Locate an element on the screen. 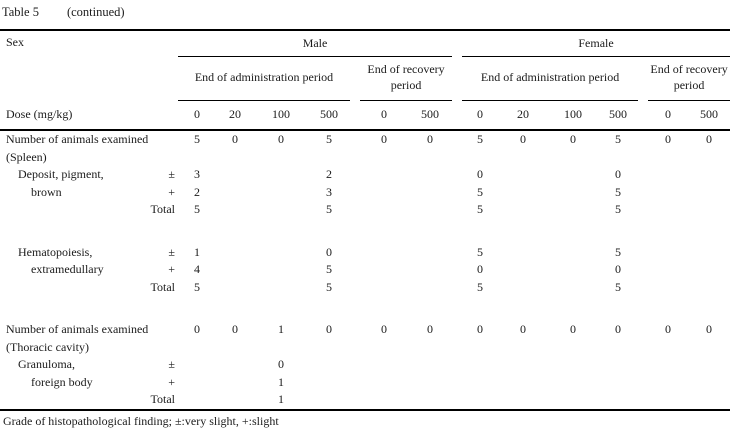  table-row is located at coordinates (365, 308).